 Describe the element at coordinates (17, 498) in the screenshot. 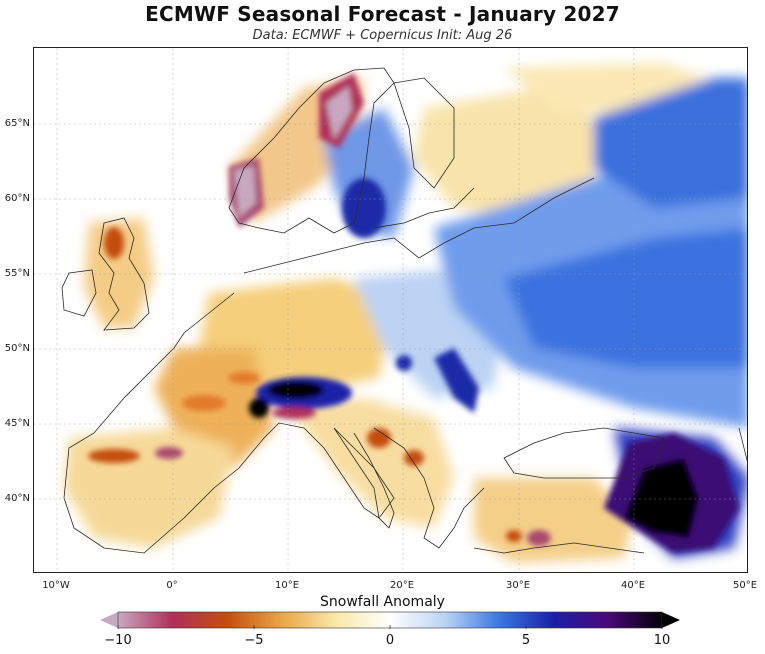

I see `lat-tick-label: 40°N` at that location.